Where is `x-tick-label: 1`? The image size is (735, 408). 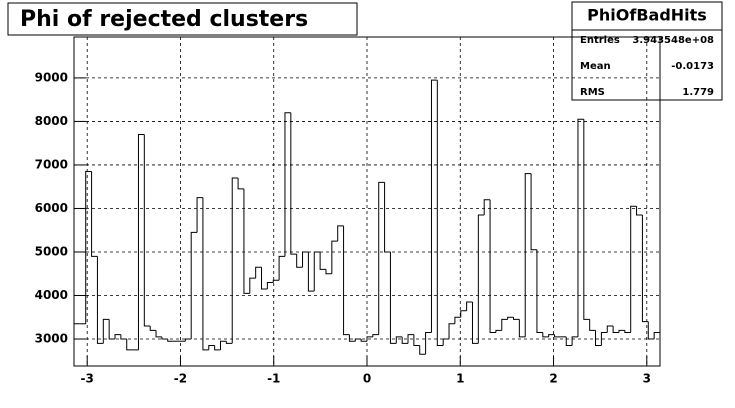 x-tick-label: 1 is located at coordinates (460, 379).